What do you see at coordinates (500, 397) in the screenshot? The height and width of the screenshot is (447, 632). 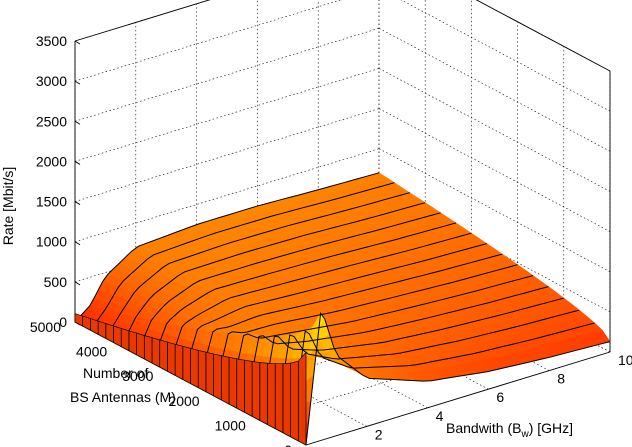 I see `x-tick-label: 6` at bounding box center [500, 397].